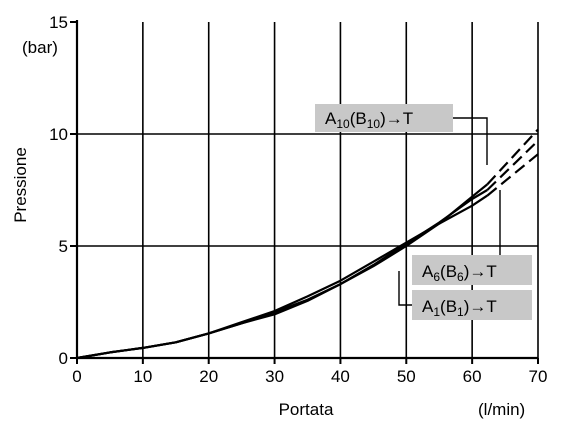  I want to click on series-label-2: A1(B1)→T, so click(465, 295).